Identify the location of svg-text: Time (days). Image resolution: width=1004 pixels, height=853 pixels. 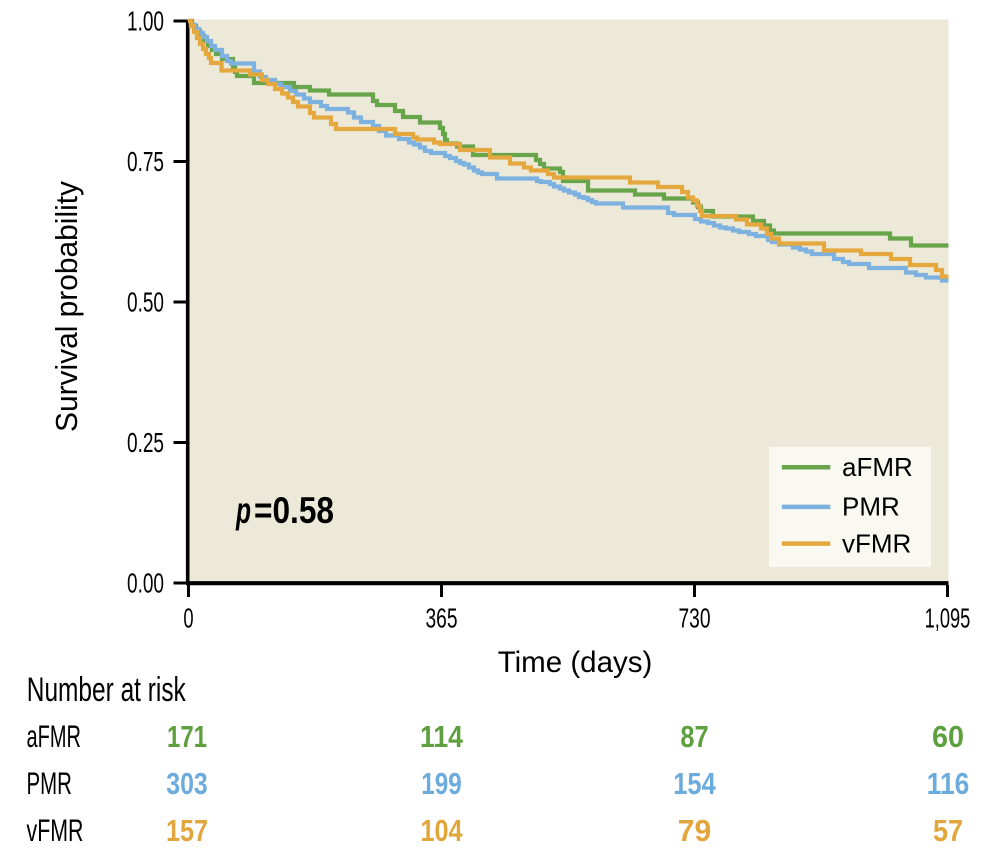
(575, 662).